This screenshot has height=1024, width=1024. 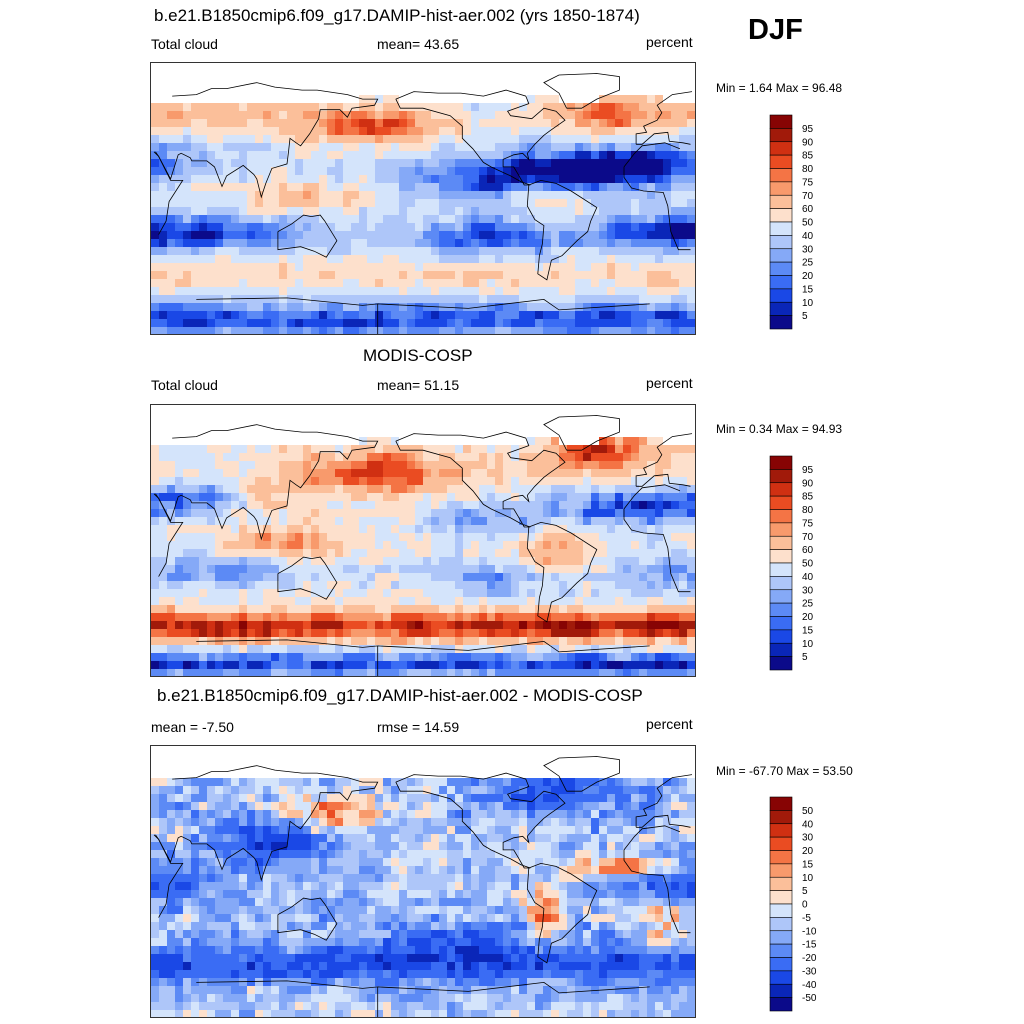 I want to click on colorbar-tick-label: 90, so click(x=808, y=483).